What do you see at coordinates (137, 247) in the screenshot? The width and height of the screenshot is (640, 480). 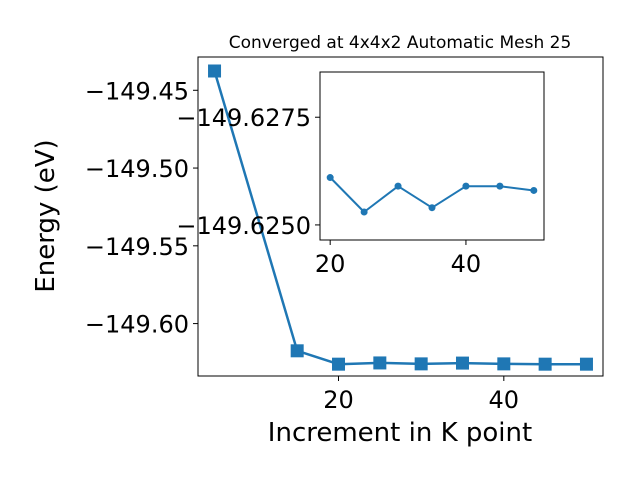 I see `main-y-tick-label: −149.55` at bounding box center [137, 247].